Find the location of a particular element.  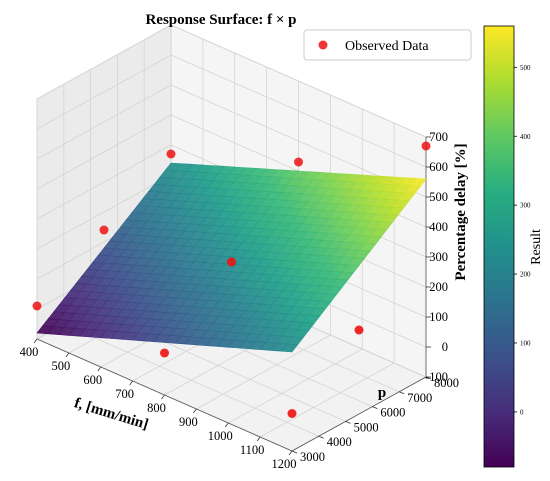

chart-title: Response Surface: f × p is located at coordinates (220, 20).